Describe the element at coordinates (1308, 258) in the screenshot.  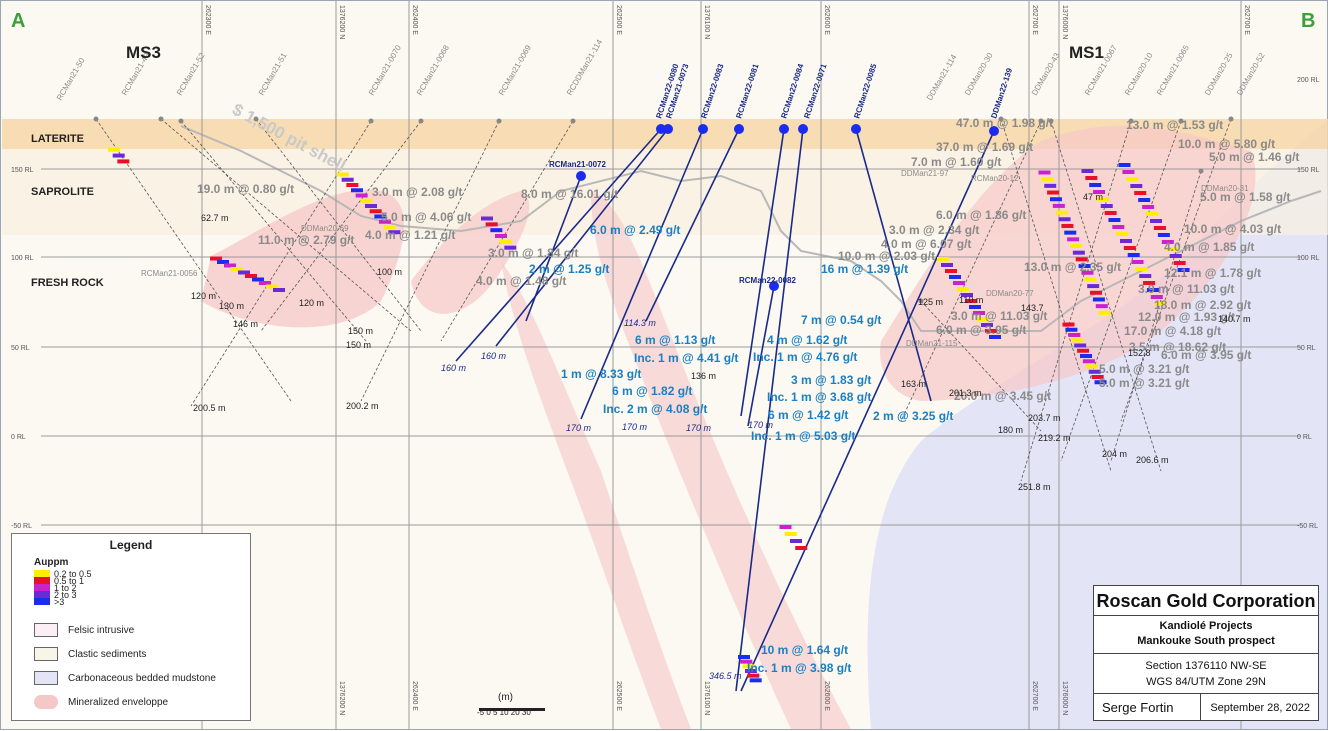
I see `rl-label: 100 RL` at that location.